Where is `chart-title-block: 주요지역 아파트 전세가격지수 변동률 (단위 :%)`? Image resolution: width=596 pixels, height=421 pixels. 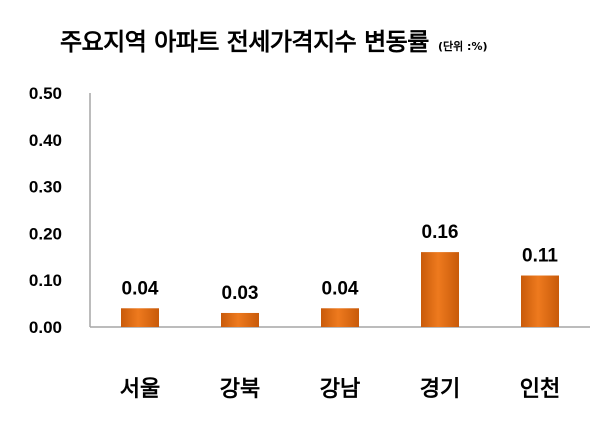 chart-title-block: 주요지역 아파트 전세가격지수 변동률 (단위 :%) is located at coordinates (274, 39).